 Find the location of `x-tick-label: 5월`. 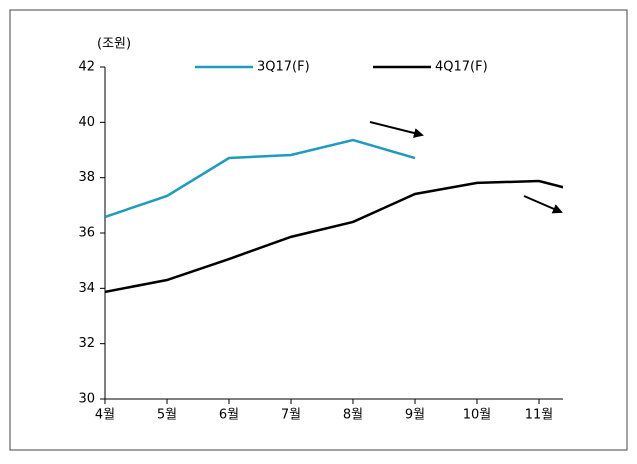

x-tick-label: 5월 is located at coordinates (167, 415).